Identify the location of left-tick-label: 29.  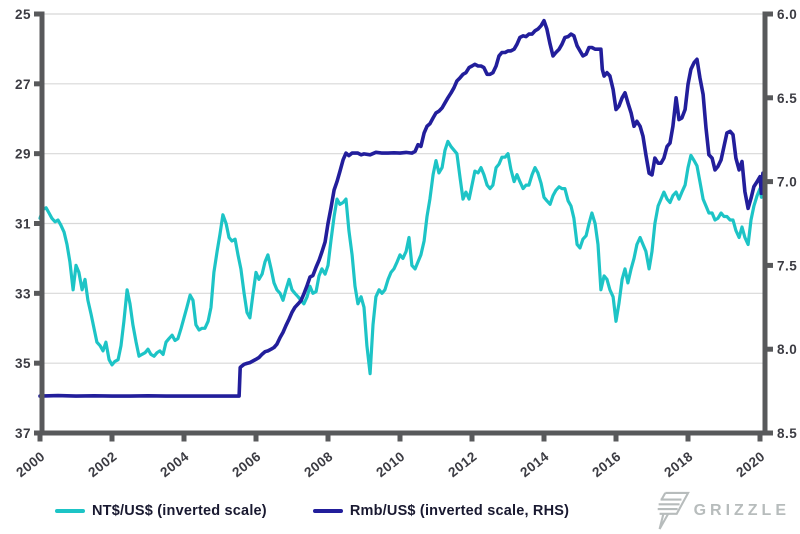
(23, 154).